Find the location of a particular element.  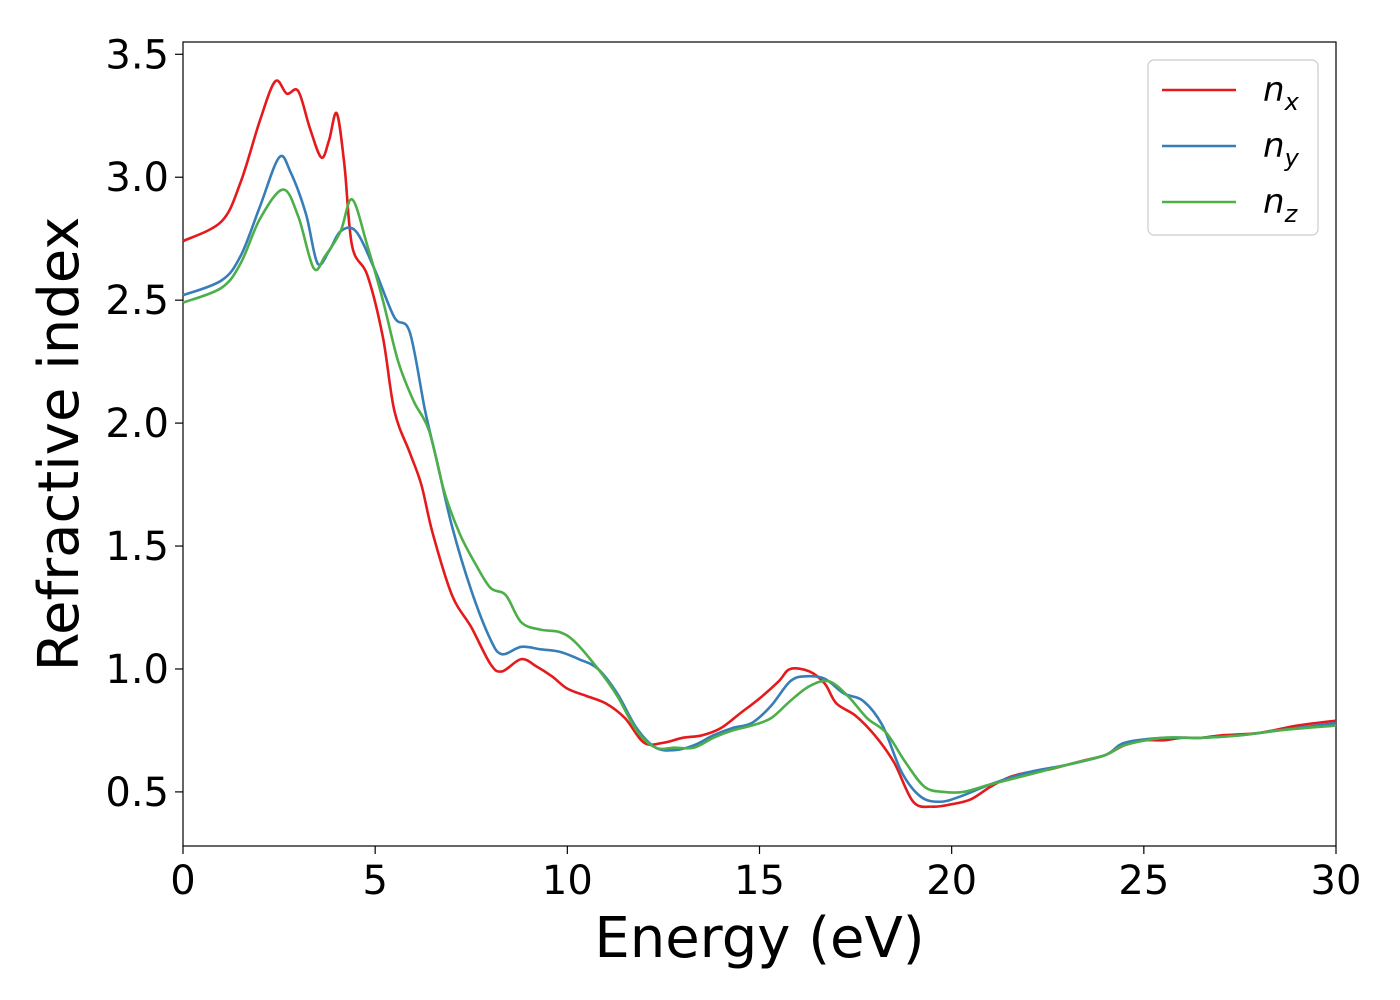

x-axis-label: Energy (eV) is located at coordinates (759, 938).